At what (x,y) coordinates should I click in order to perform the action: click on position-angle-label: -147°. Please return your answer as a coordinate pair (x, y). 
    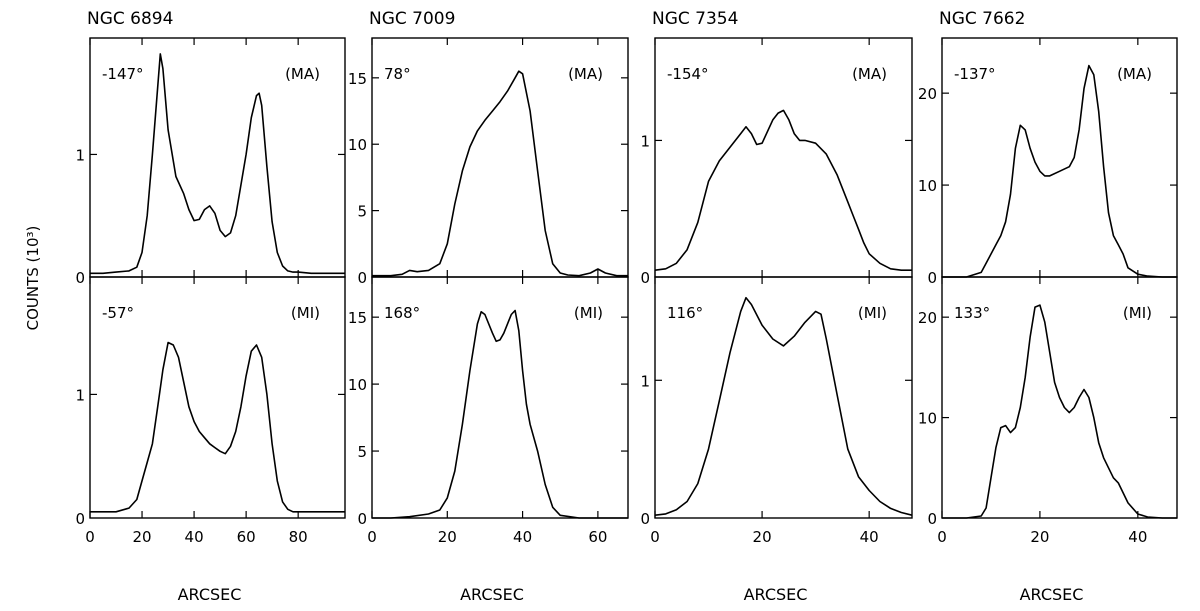
    Looking at the image, I should click on (123, 74).